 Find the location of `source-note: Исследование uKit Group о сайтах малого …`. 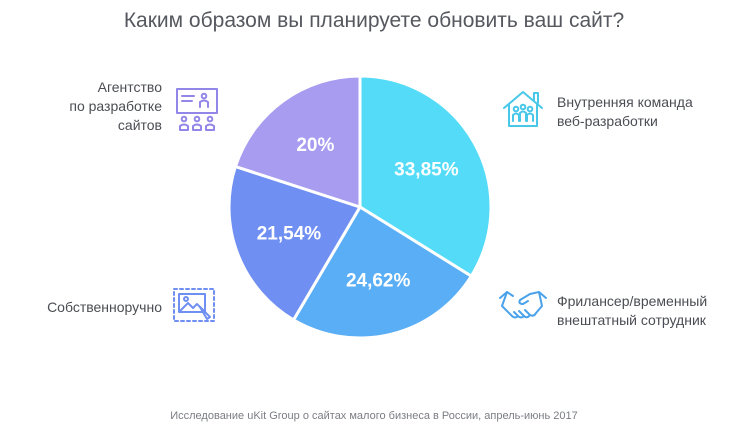

source-note: Исследование uKit Group о сайтах малого … is located at coordinates (374, 416).